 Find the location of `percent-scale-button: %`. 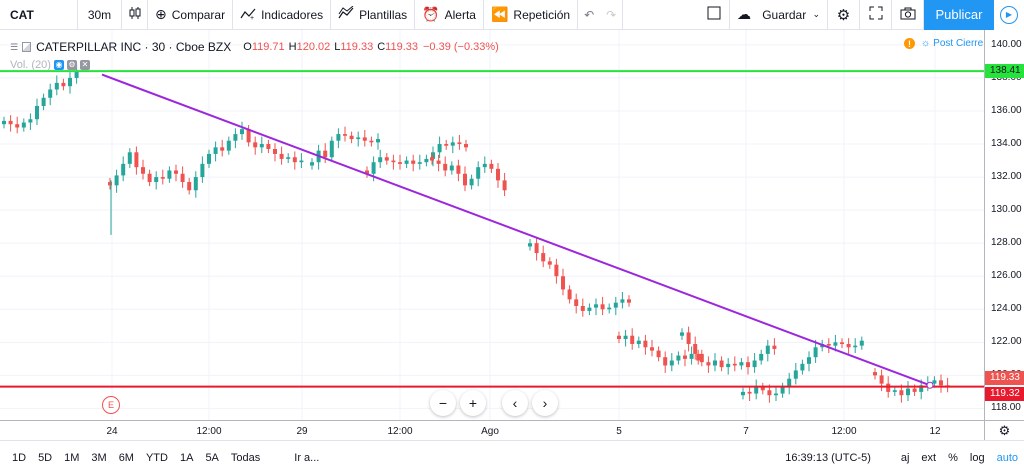

percent-scale-button: % is located at coordinates (953, 458).